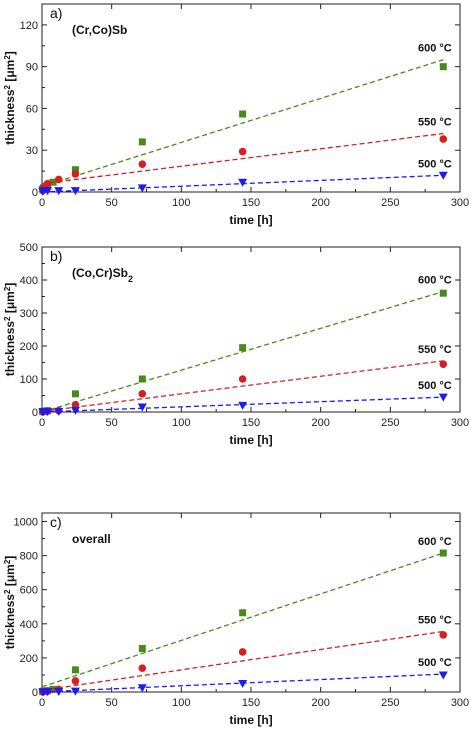  Describe the element at coordinates (10, 349) in the screenshot. I see `y-axis-label-ylabel-main: thickness` at that location.